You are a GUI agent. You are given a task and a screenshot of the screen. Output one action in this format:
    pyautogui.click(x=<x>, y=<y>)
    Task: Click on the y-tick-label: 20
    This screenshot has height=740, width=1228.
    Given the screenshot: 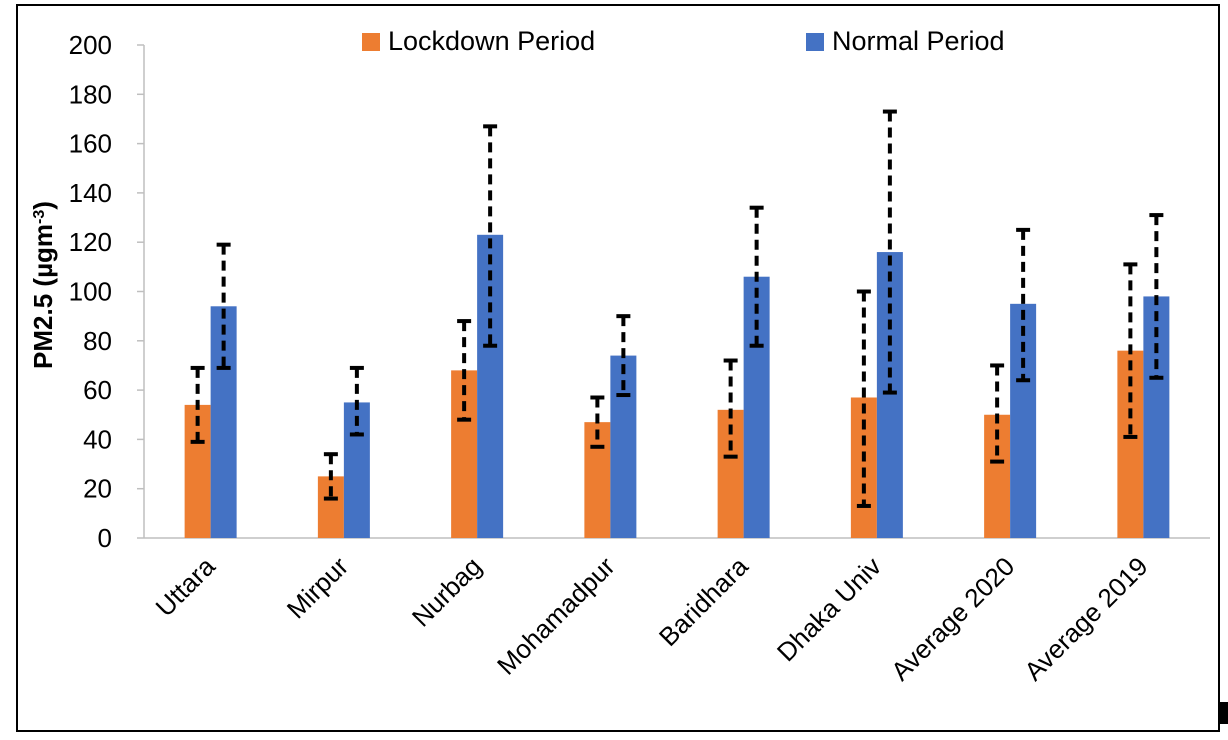 What is the action you would take?
    pyautogui.click(x=97, y=489)
    